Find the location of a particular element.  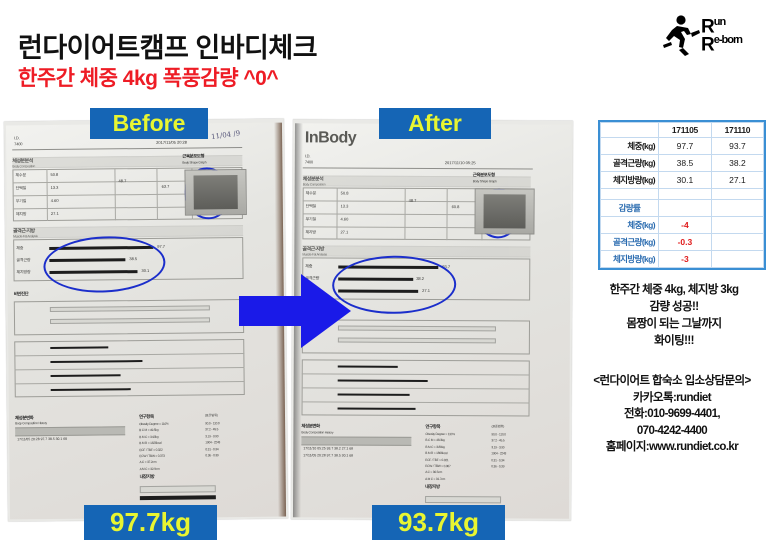

sheet-before-section4-title: 연구항목 is located at coordinates (146, 416).